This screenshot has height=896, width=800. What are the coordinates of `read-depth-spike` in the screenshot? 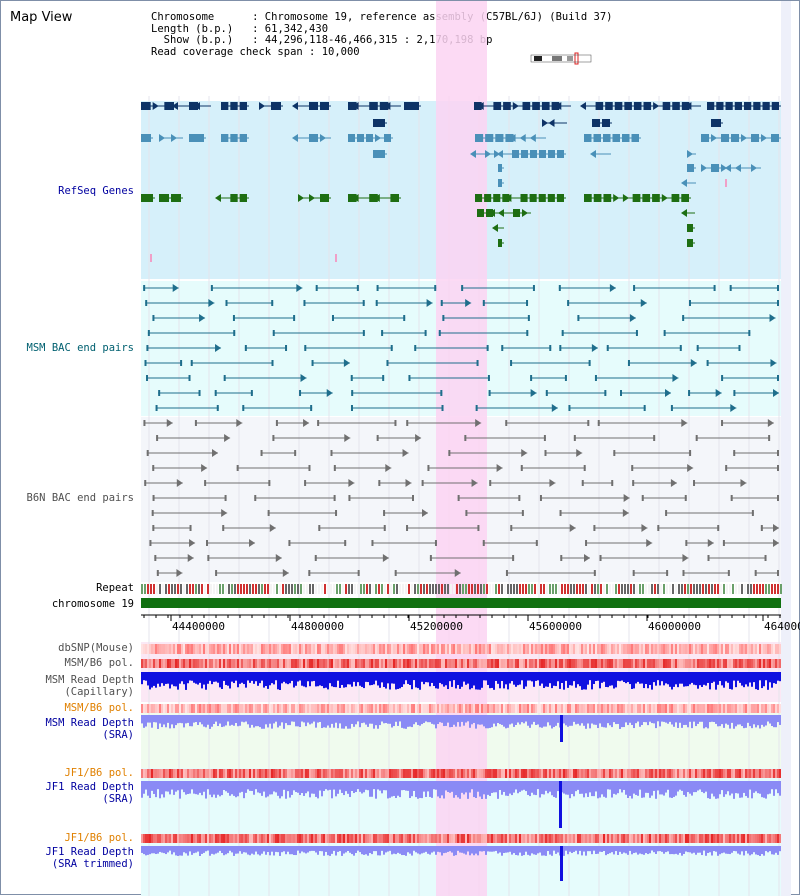 It's located at (561, 863).